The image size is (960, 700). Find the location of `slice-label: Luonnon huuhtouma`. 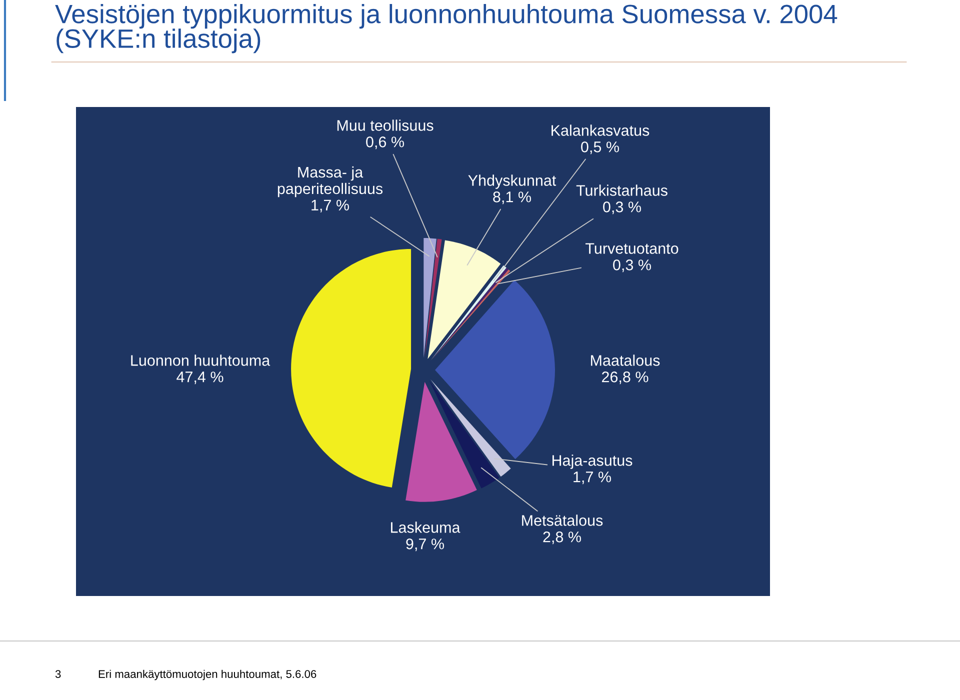

slice-label: Luonnon huuhtouma is located at coordinates (200, 360).